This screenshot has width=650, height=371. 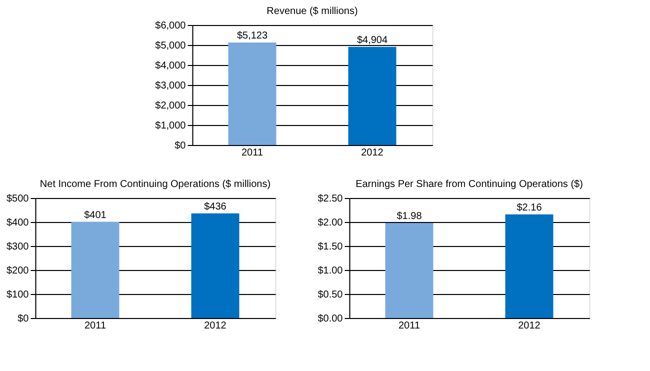 I want to click on y-tick-label: $400, so click(x=18, y=223).